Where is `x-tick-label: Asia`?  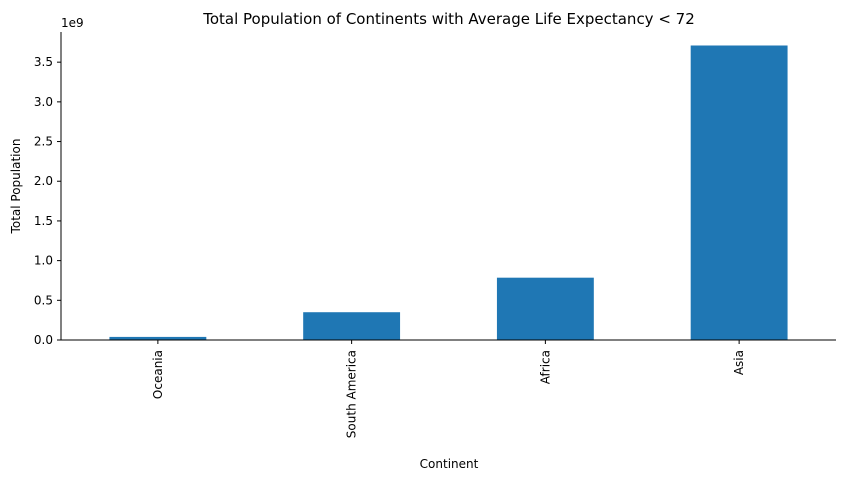 x-tick-label: Asia is located at coordinates (739, 362).